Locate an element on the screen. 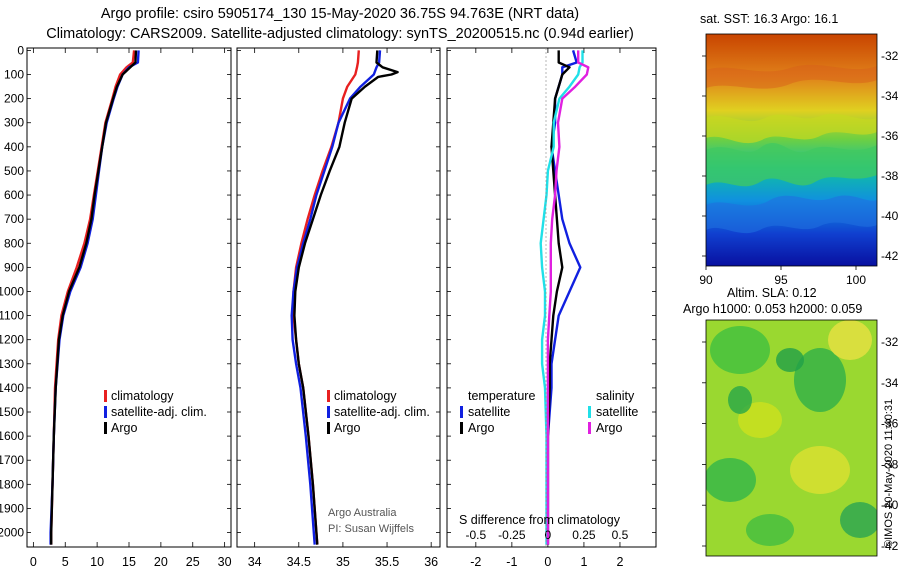 The height and width of the screenshot is (580, 900). argo-australia-note: Argo Australia is located at coordinates (362, 513).